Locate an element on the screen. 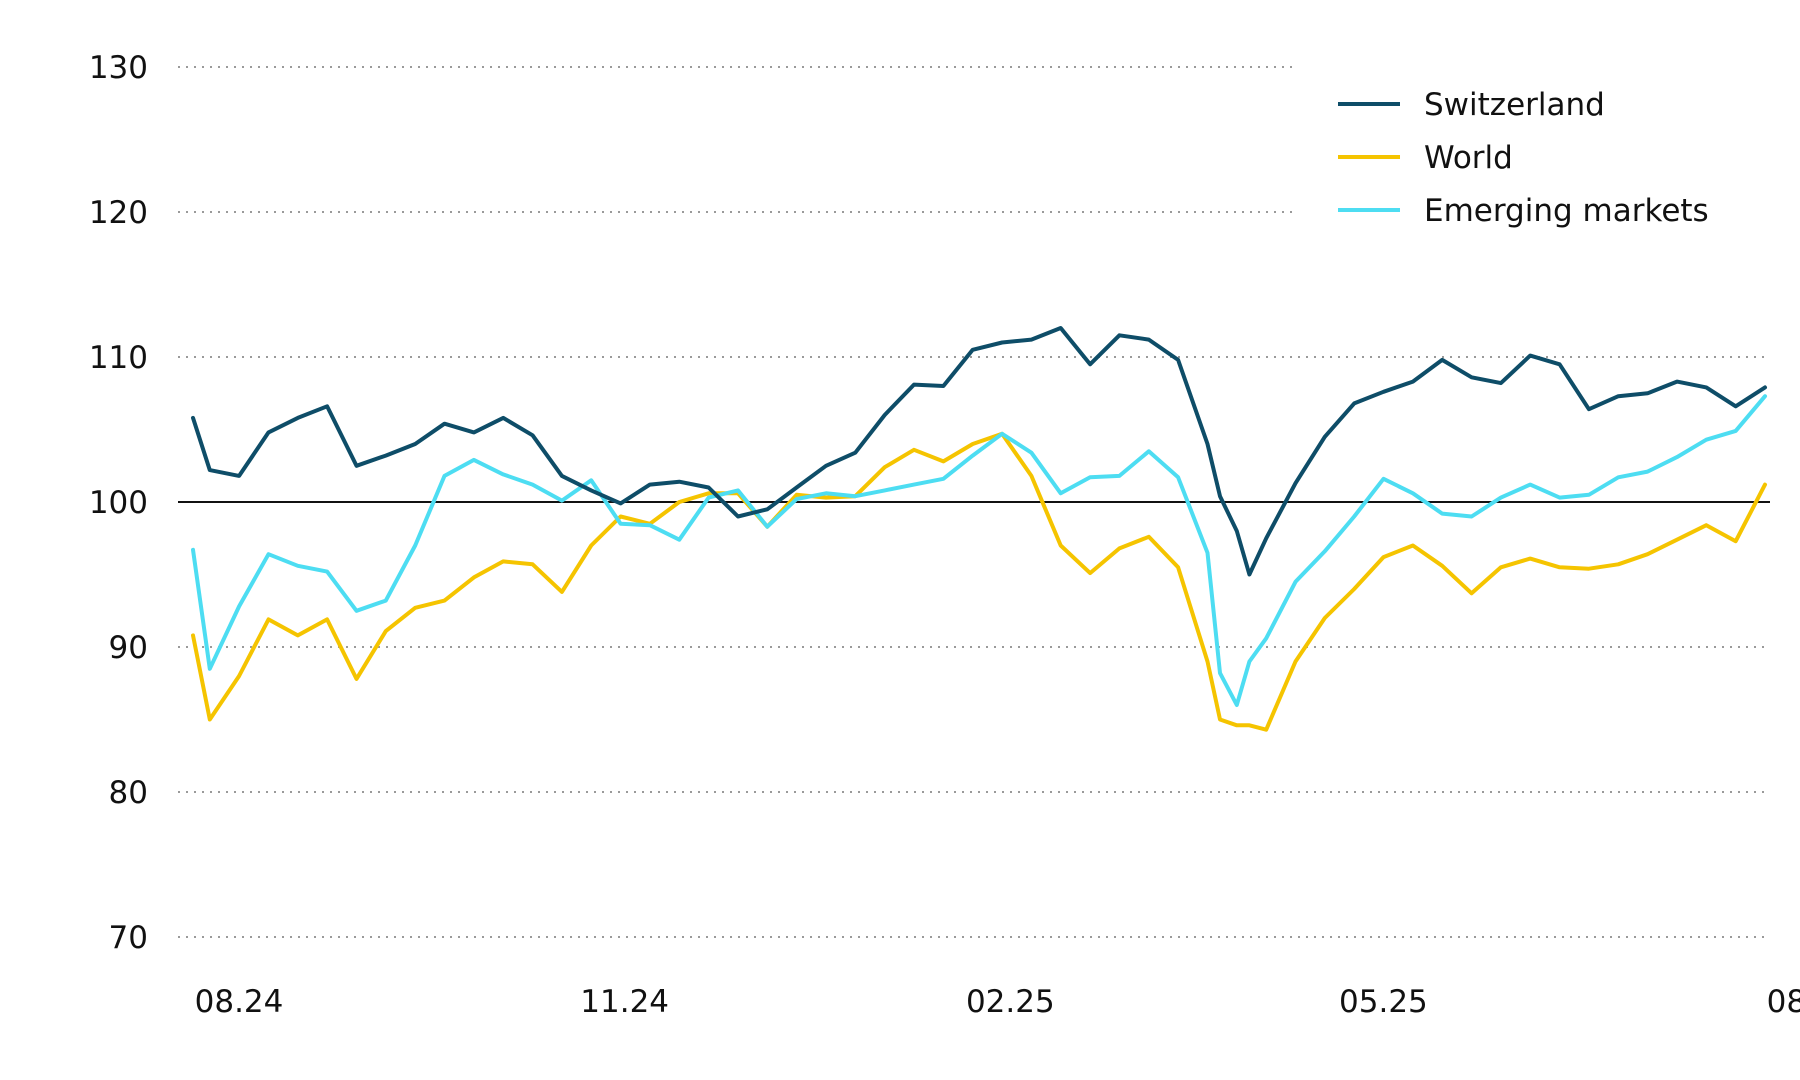  y-tick-label-70: 70 is located at coordinates (128, 938).